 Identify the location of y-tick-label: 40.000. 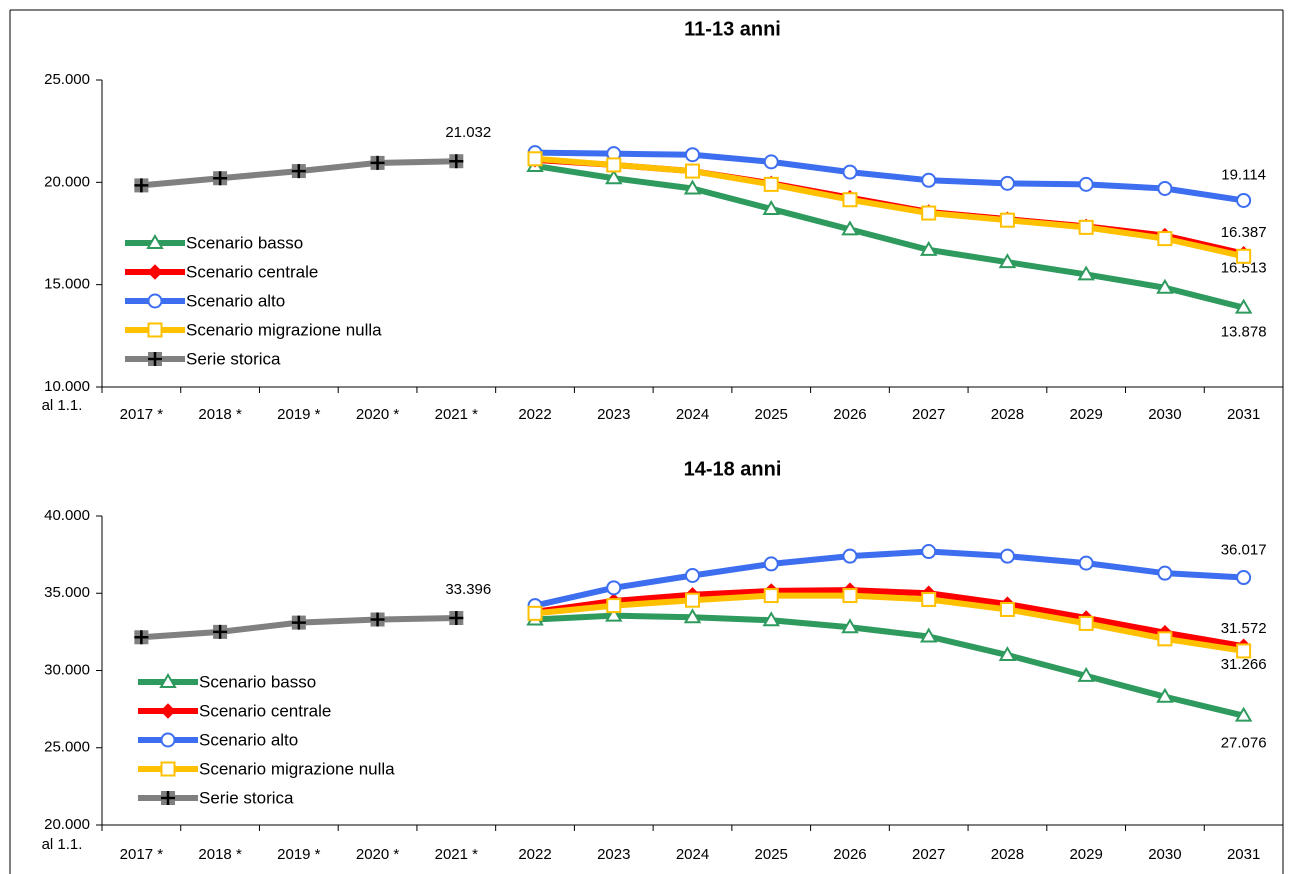
(67, 515).